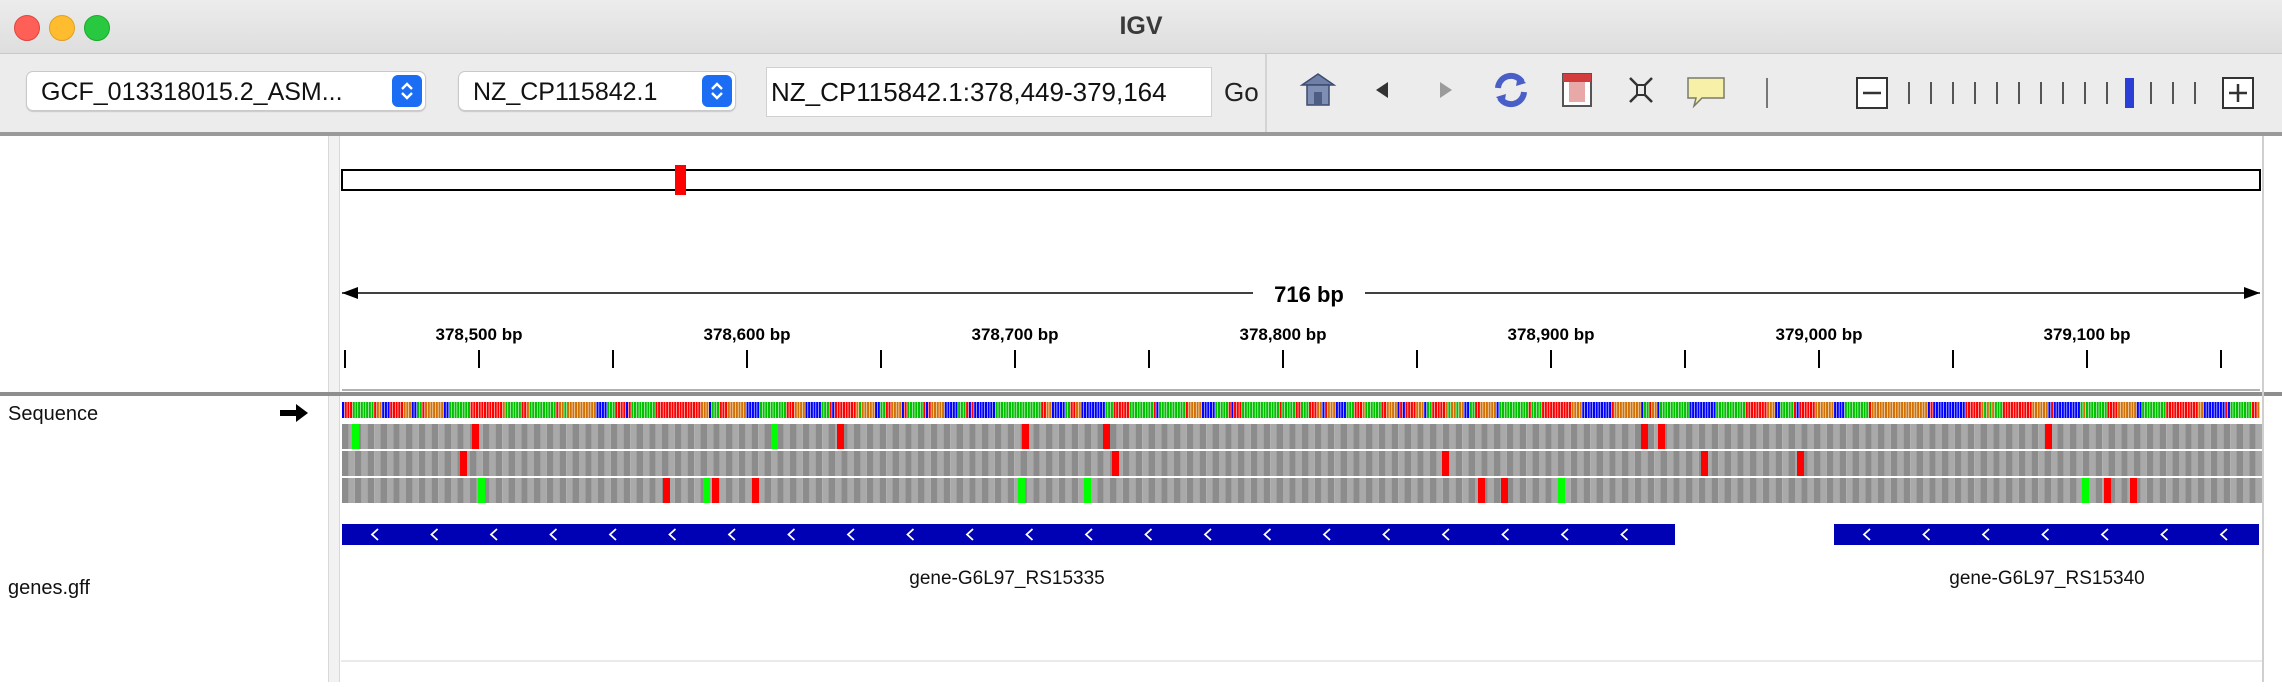 This screenshot has width=2282, height=687. Describe the element at coordinates (1008, 534) in the screenshot. I see `gene-feature` at that location.